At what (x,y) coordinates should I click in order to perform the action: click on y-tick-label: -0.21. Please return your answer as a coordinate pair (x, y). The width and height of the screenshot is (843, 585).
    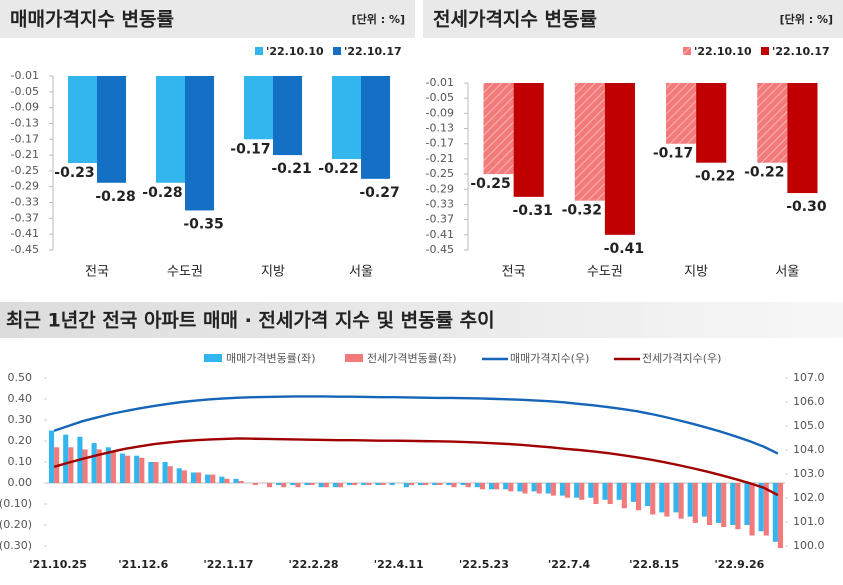
    Looking at the image, I should click on (440, 158).